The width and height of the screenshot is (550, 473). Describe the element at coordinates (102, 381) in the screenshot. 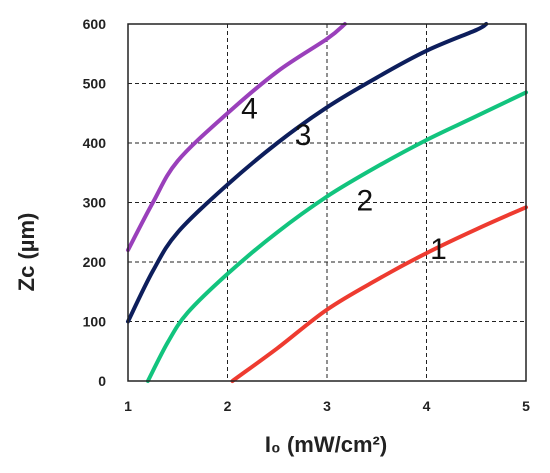

I see `y-tick-label: 0` at that location.